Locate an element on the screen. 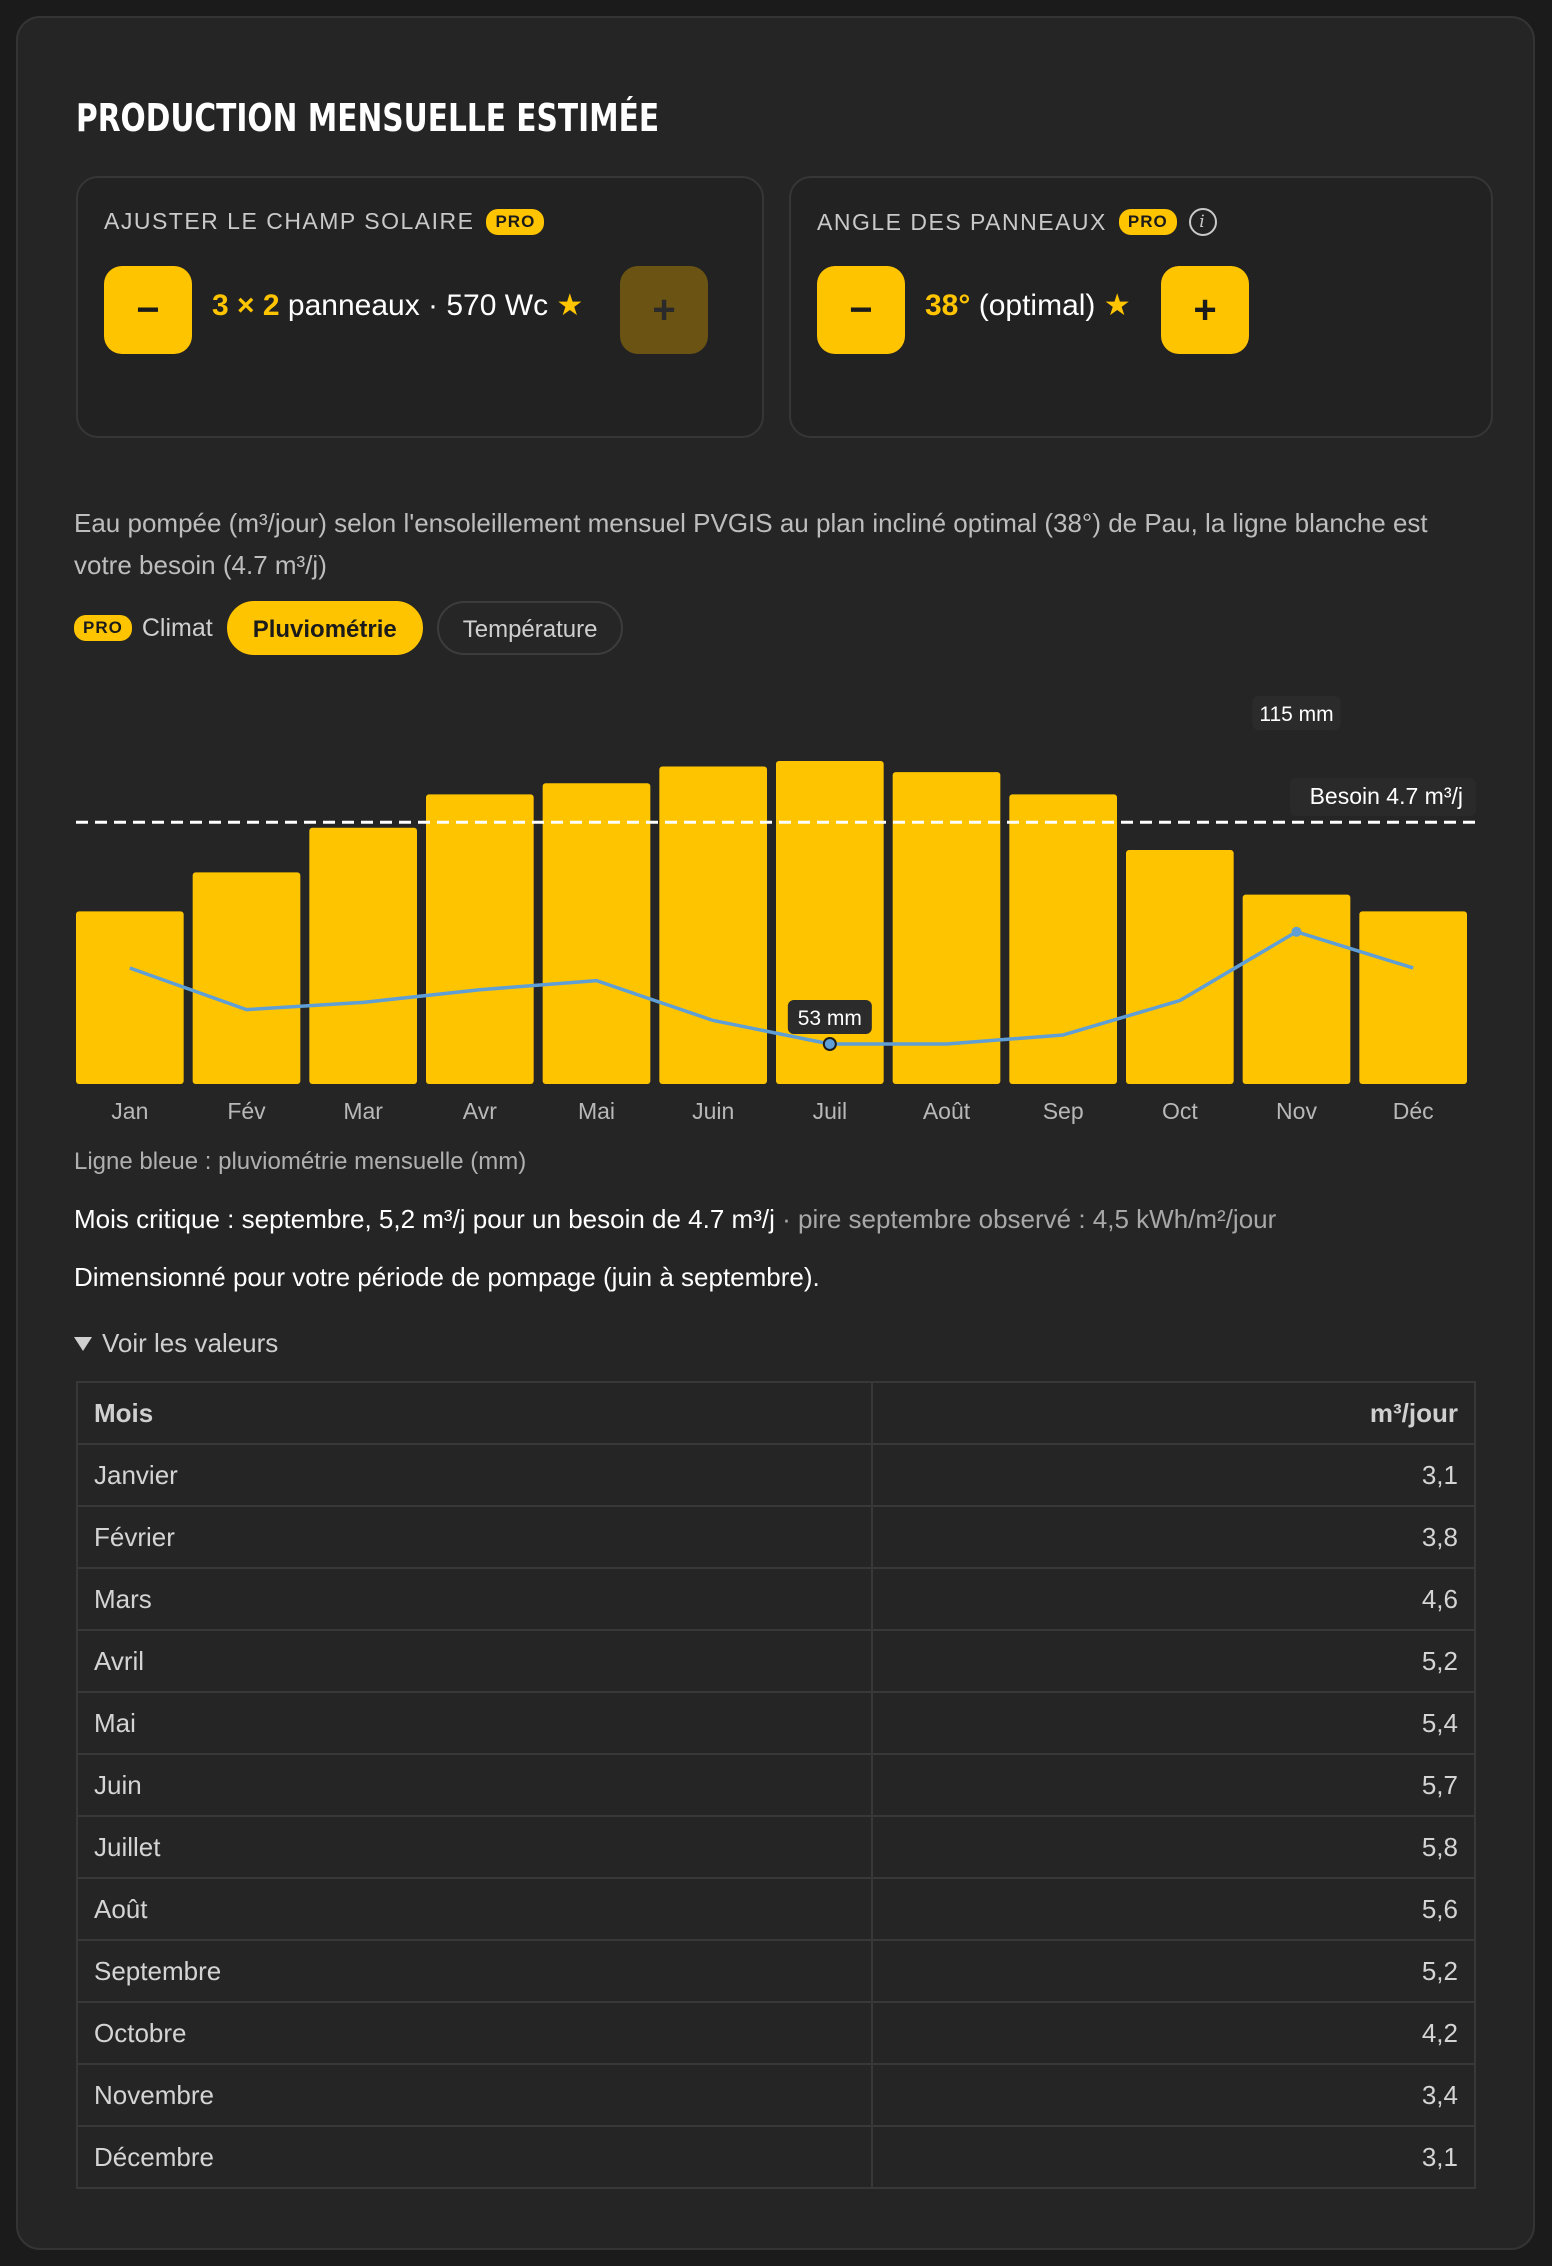 This screenshot has height=2266, width=1552. values-toggle: Voir les valeurs is located at coordinates (176, 1343).